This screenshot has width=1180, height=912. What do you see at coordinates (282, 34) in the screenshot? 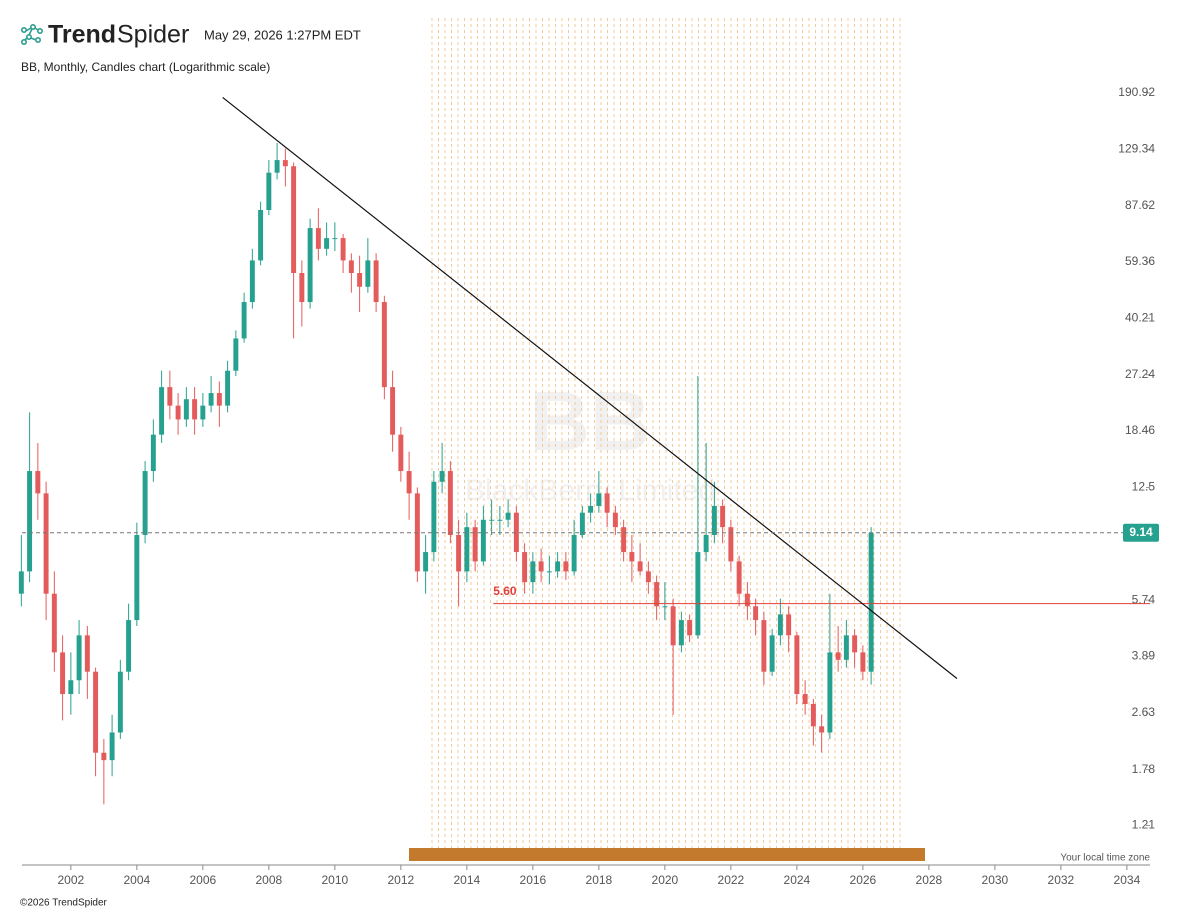
I see `timestamp: May 29, 2026 1:27PM EDT` at bounding box center [282, 34].